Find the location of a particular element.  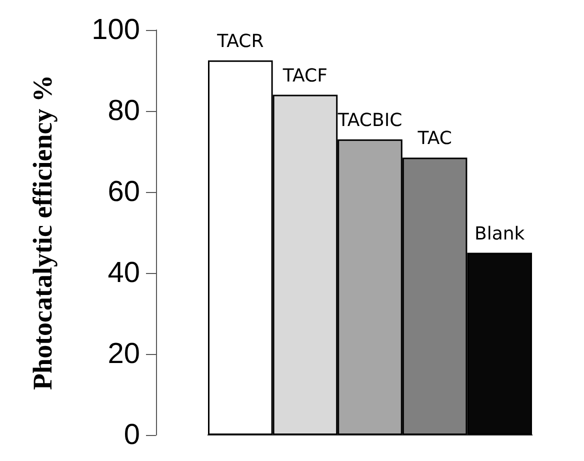

y-tick-label: 100 is located at coordinates (116, 30).